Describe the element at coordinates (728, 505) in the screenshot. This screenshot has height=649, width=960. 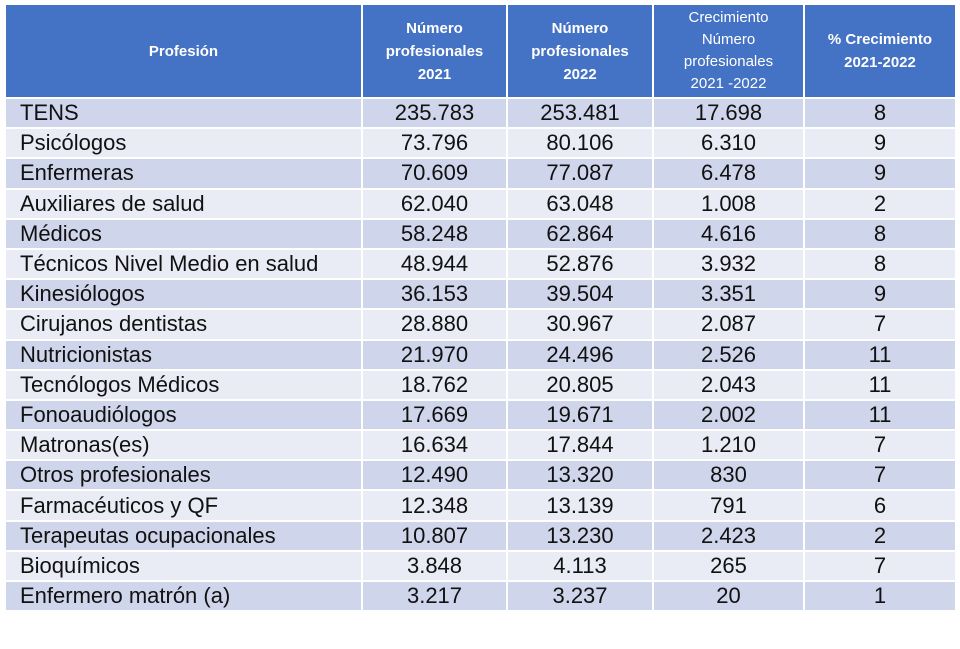
I see `cell-crecimiento: 791` at that location.